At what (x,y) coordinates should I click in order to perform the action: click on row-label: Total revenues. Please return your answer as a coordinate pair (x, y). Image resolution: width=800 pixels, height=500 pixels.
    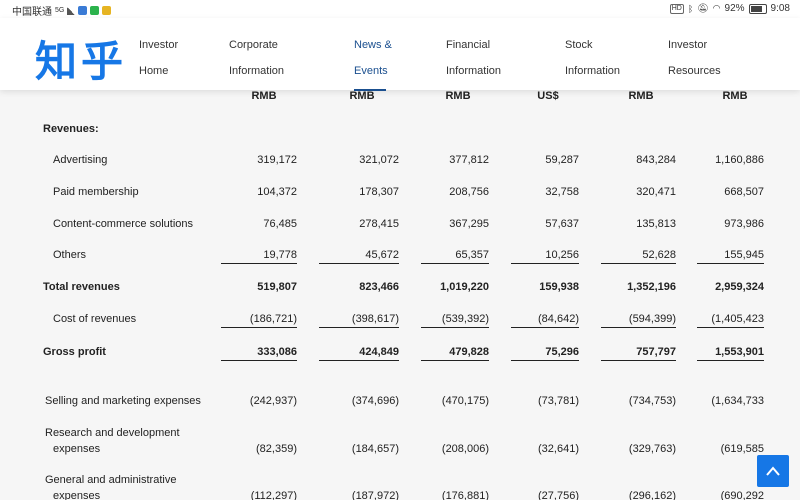
    Looking at the image, I should click on (81, 287).